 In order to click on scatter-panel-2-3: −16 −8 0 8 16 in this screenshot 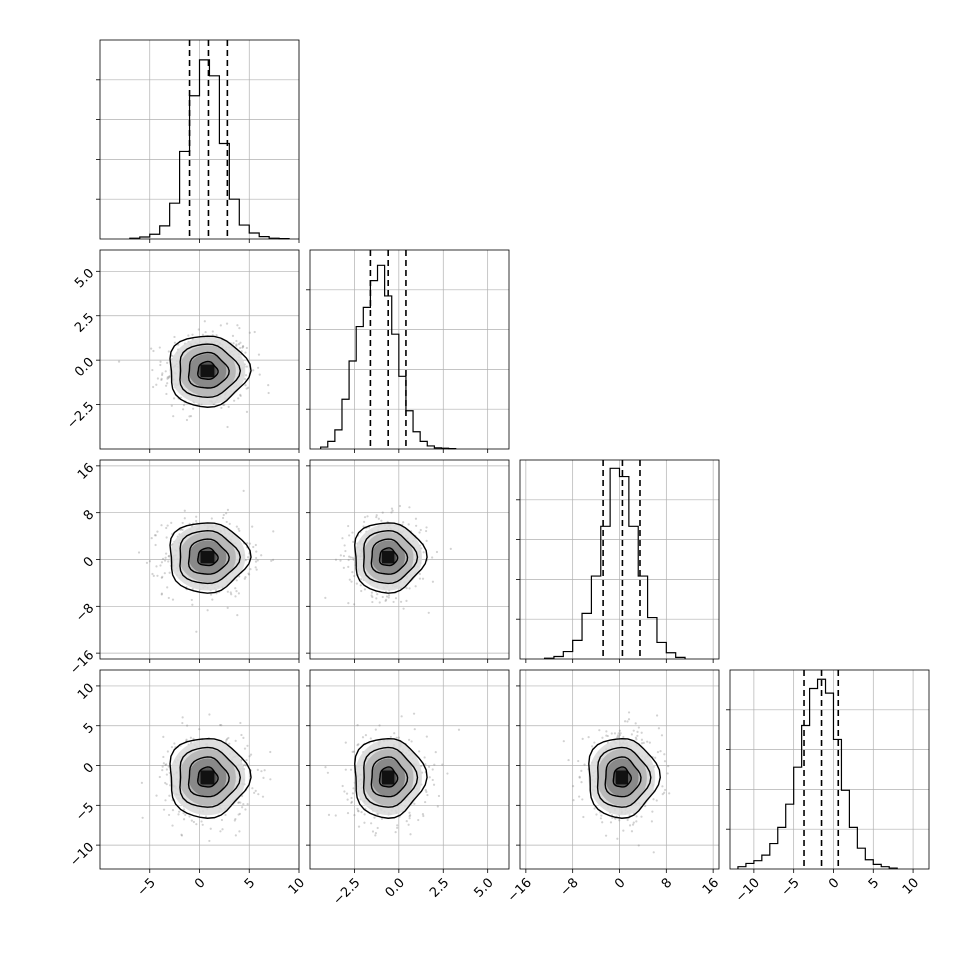, I will do `click(613, 787)`.